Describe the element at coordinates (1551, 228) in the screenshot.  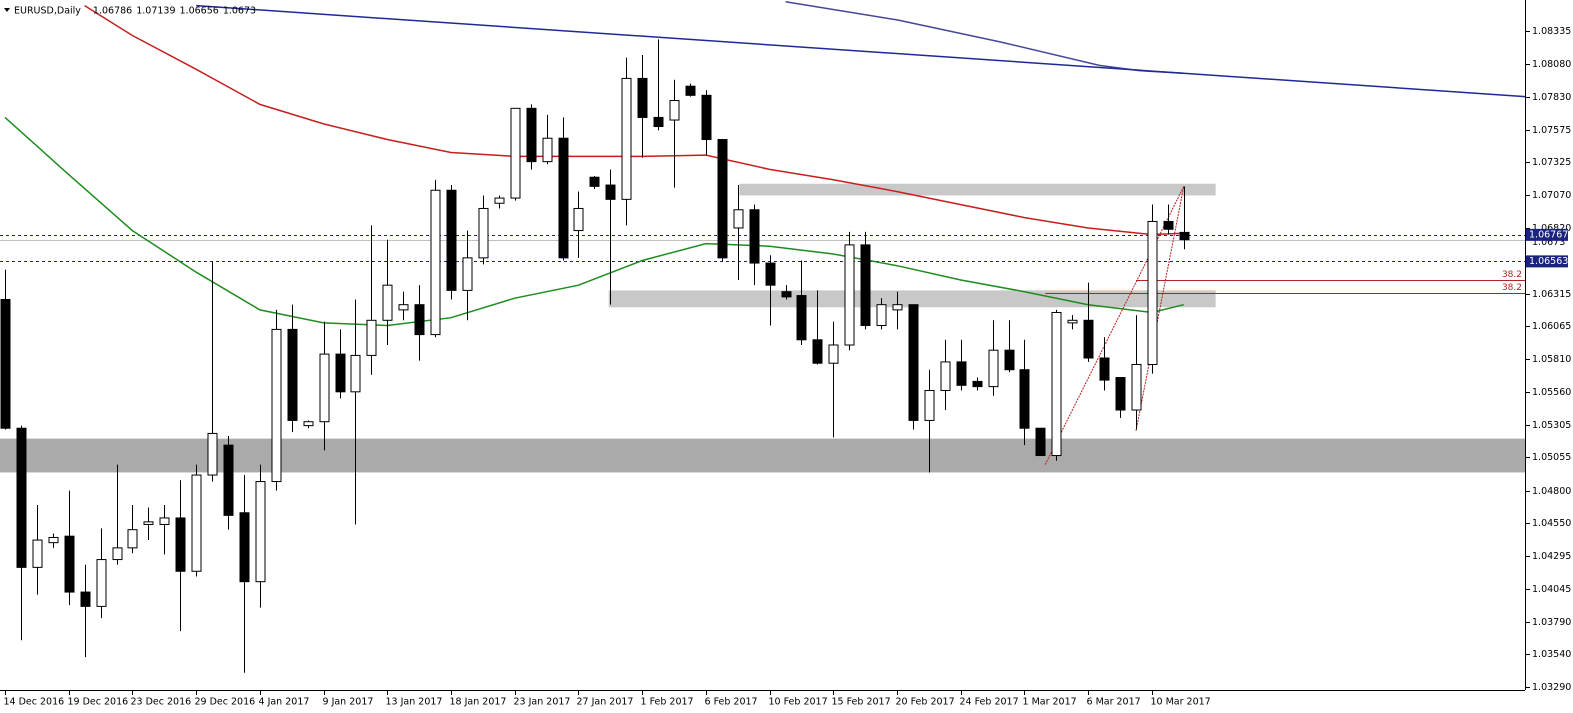
I see `y-tick-label: 1.06820` at that location.